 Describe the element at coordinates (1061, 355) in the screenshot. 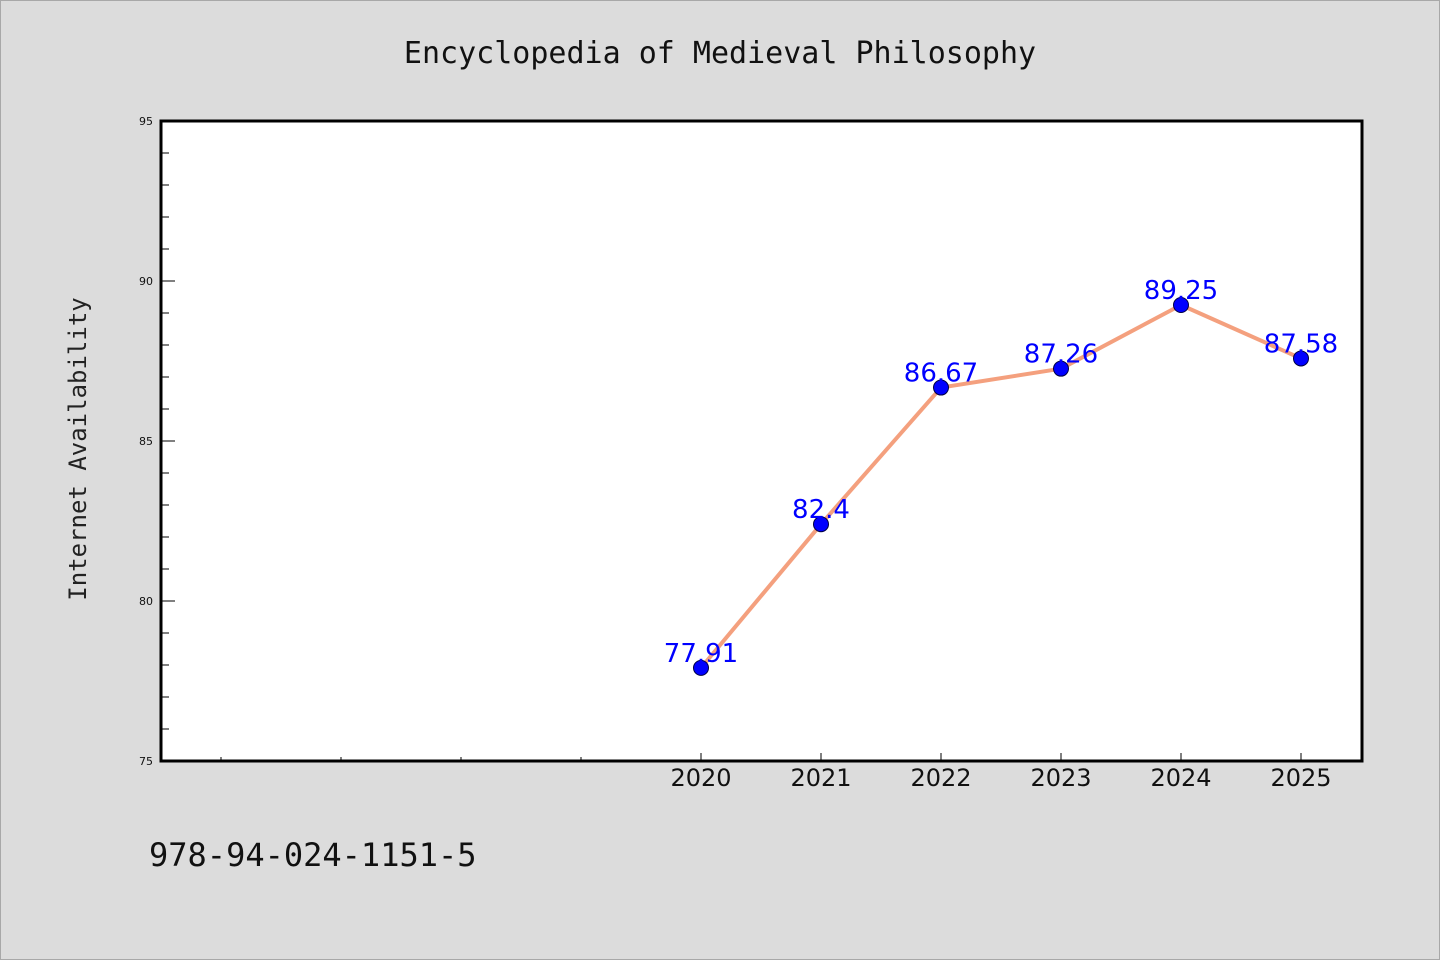

I see `data-label: 87.26` at that location.